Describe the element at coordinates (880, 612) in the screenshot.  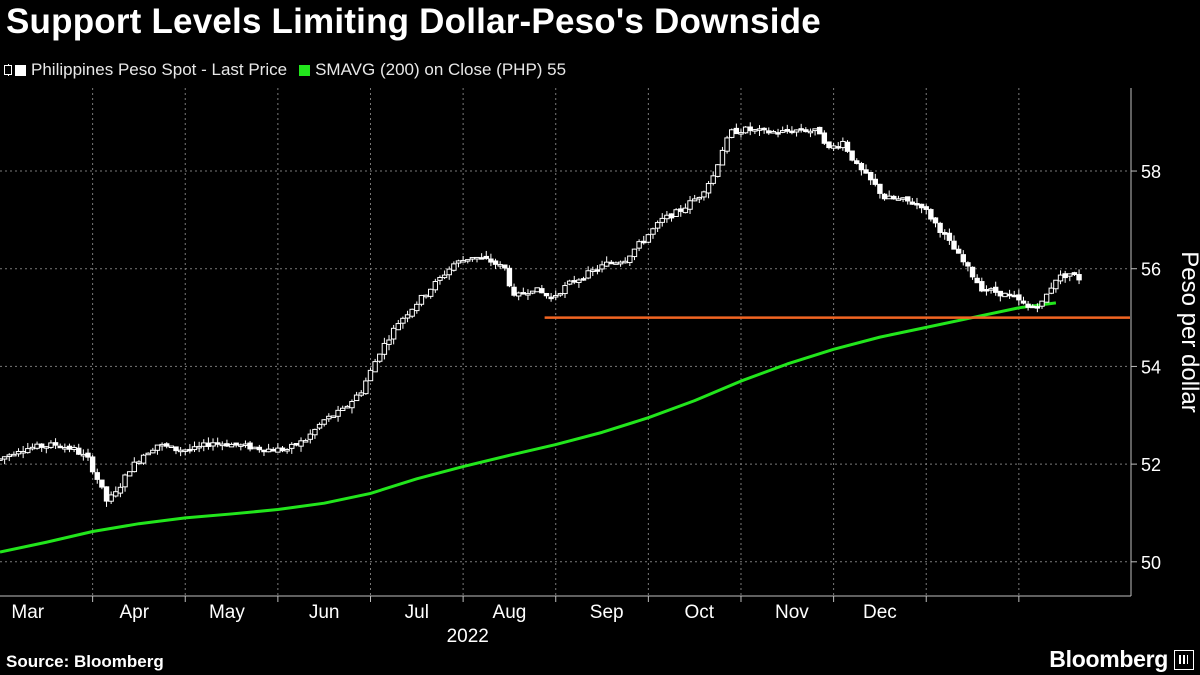
I see `x-tick-label-month: Dec` at that location.